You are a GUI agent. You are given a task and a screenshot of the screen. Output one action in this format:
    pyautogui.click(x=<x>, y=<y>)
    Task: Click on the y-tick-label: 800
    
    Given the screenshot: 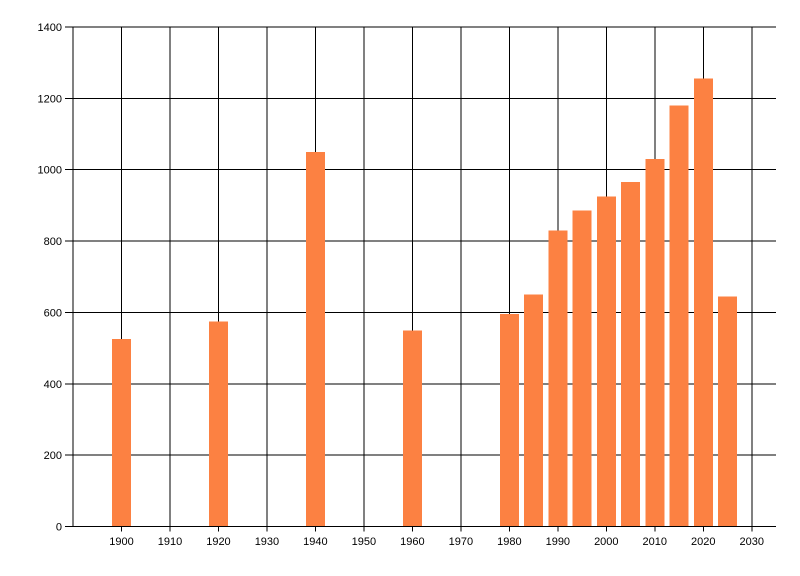 What is the action you would take?
    pyautogui.click(x=53, y=242)
    